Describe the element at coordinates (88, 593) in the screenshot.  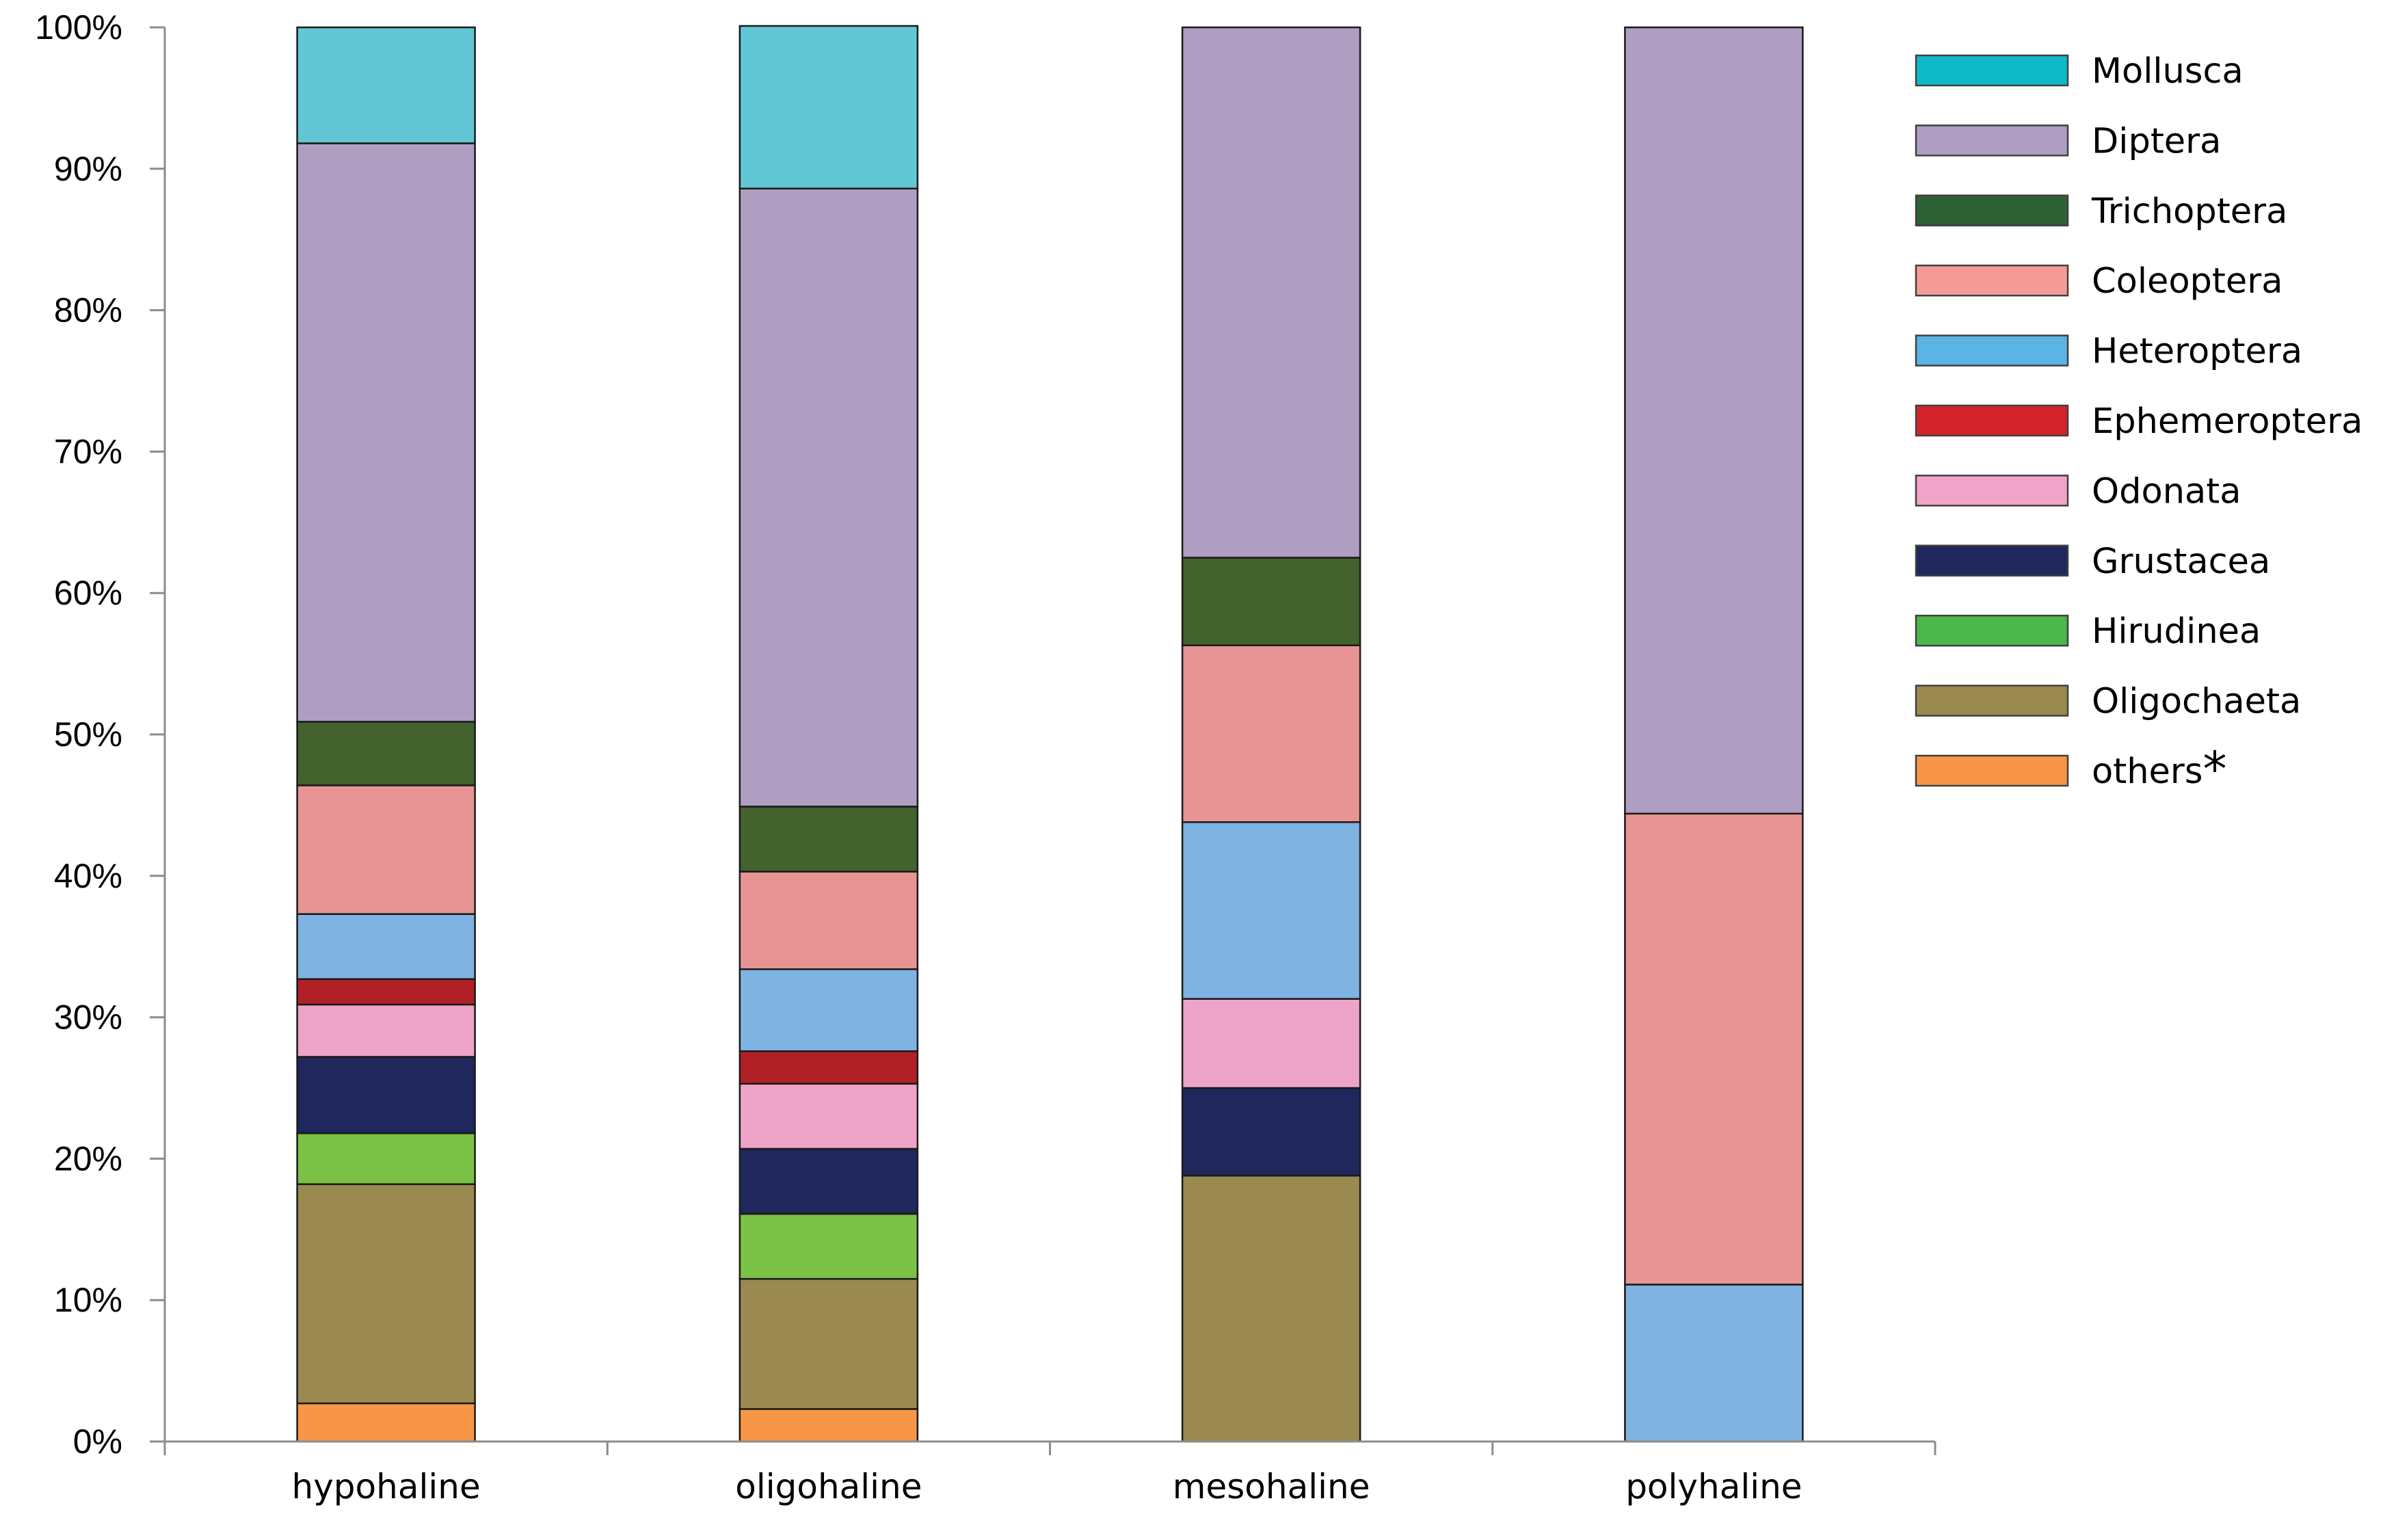
I see `y-tick-label: 60%` at that location.